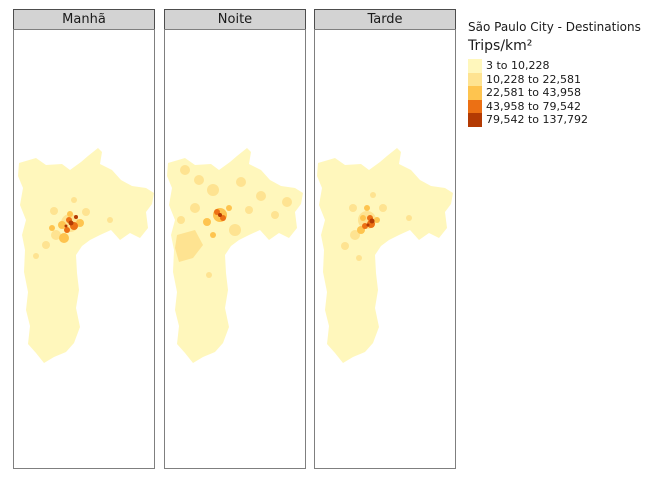 The height and width of the screenshot is (480, 672). What do you see at coordinates (534, 106) in the screenshot?
I see `legend-label: 43,958 to 79,542` at bounding box center [534, 106].